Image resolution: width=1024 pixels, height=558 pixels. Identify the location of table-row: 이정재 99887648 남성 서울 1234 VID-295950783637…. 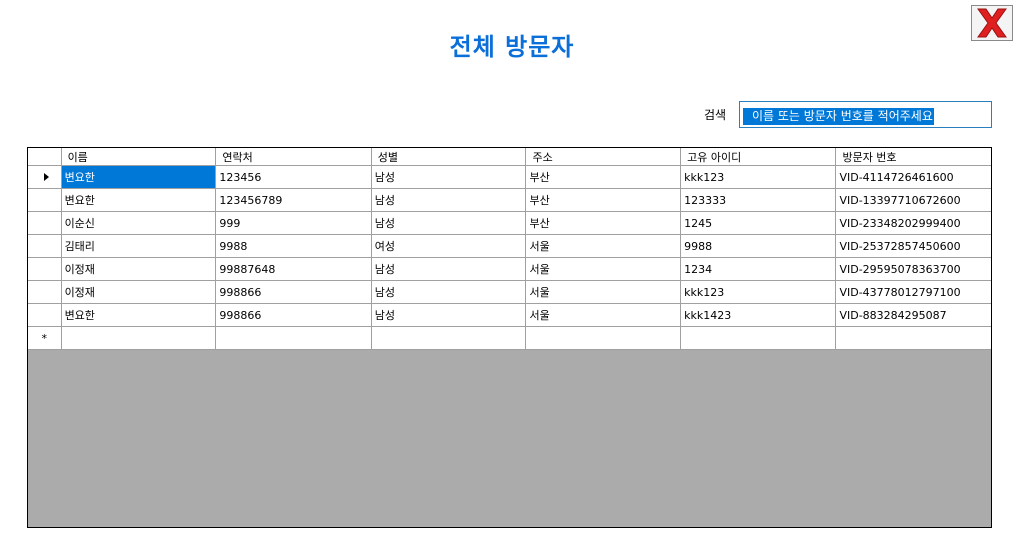
(509, 269).